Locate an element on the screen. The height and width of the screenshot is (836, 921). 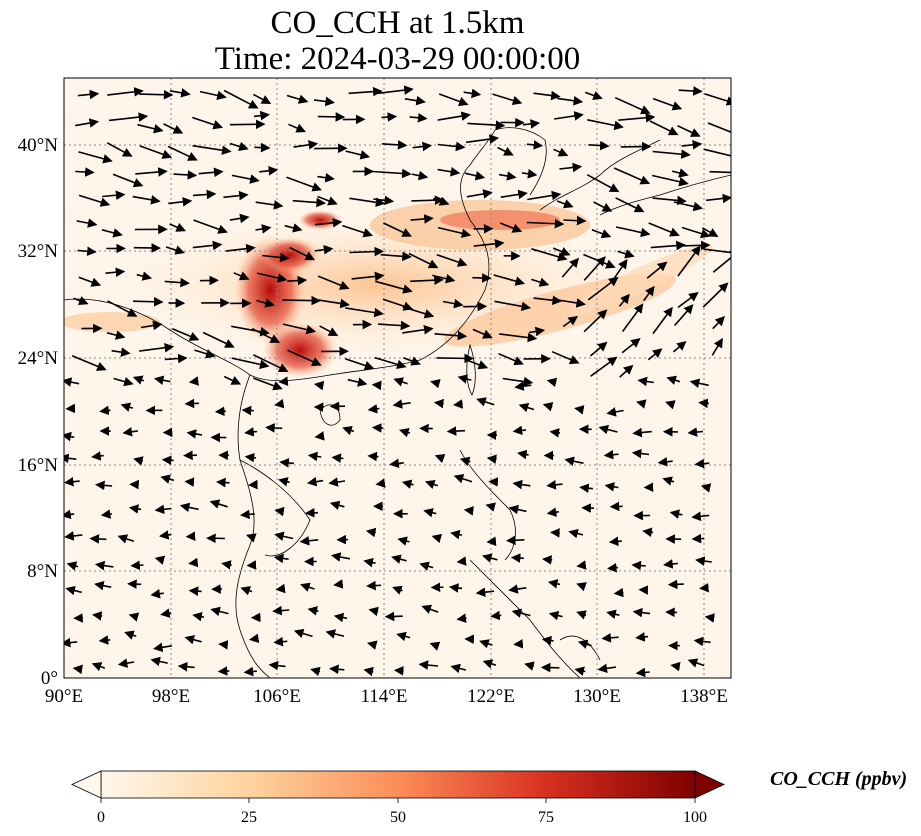
lon-tick-122e: 122°E is located at coordinates (491, 696).